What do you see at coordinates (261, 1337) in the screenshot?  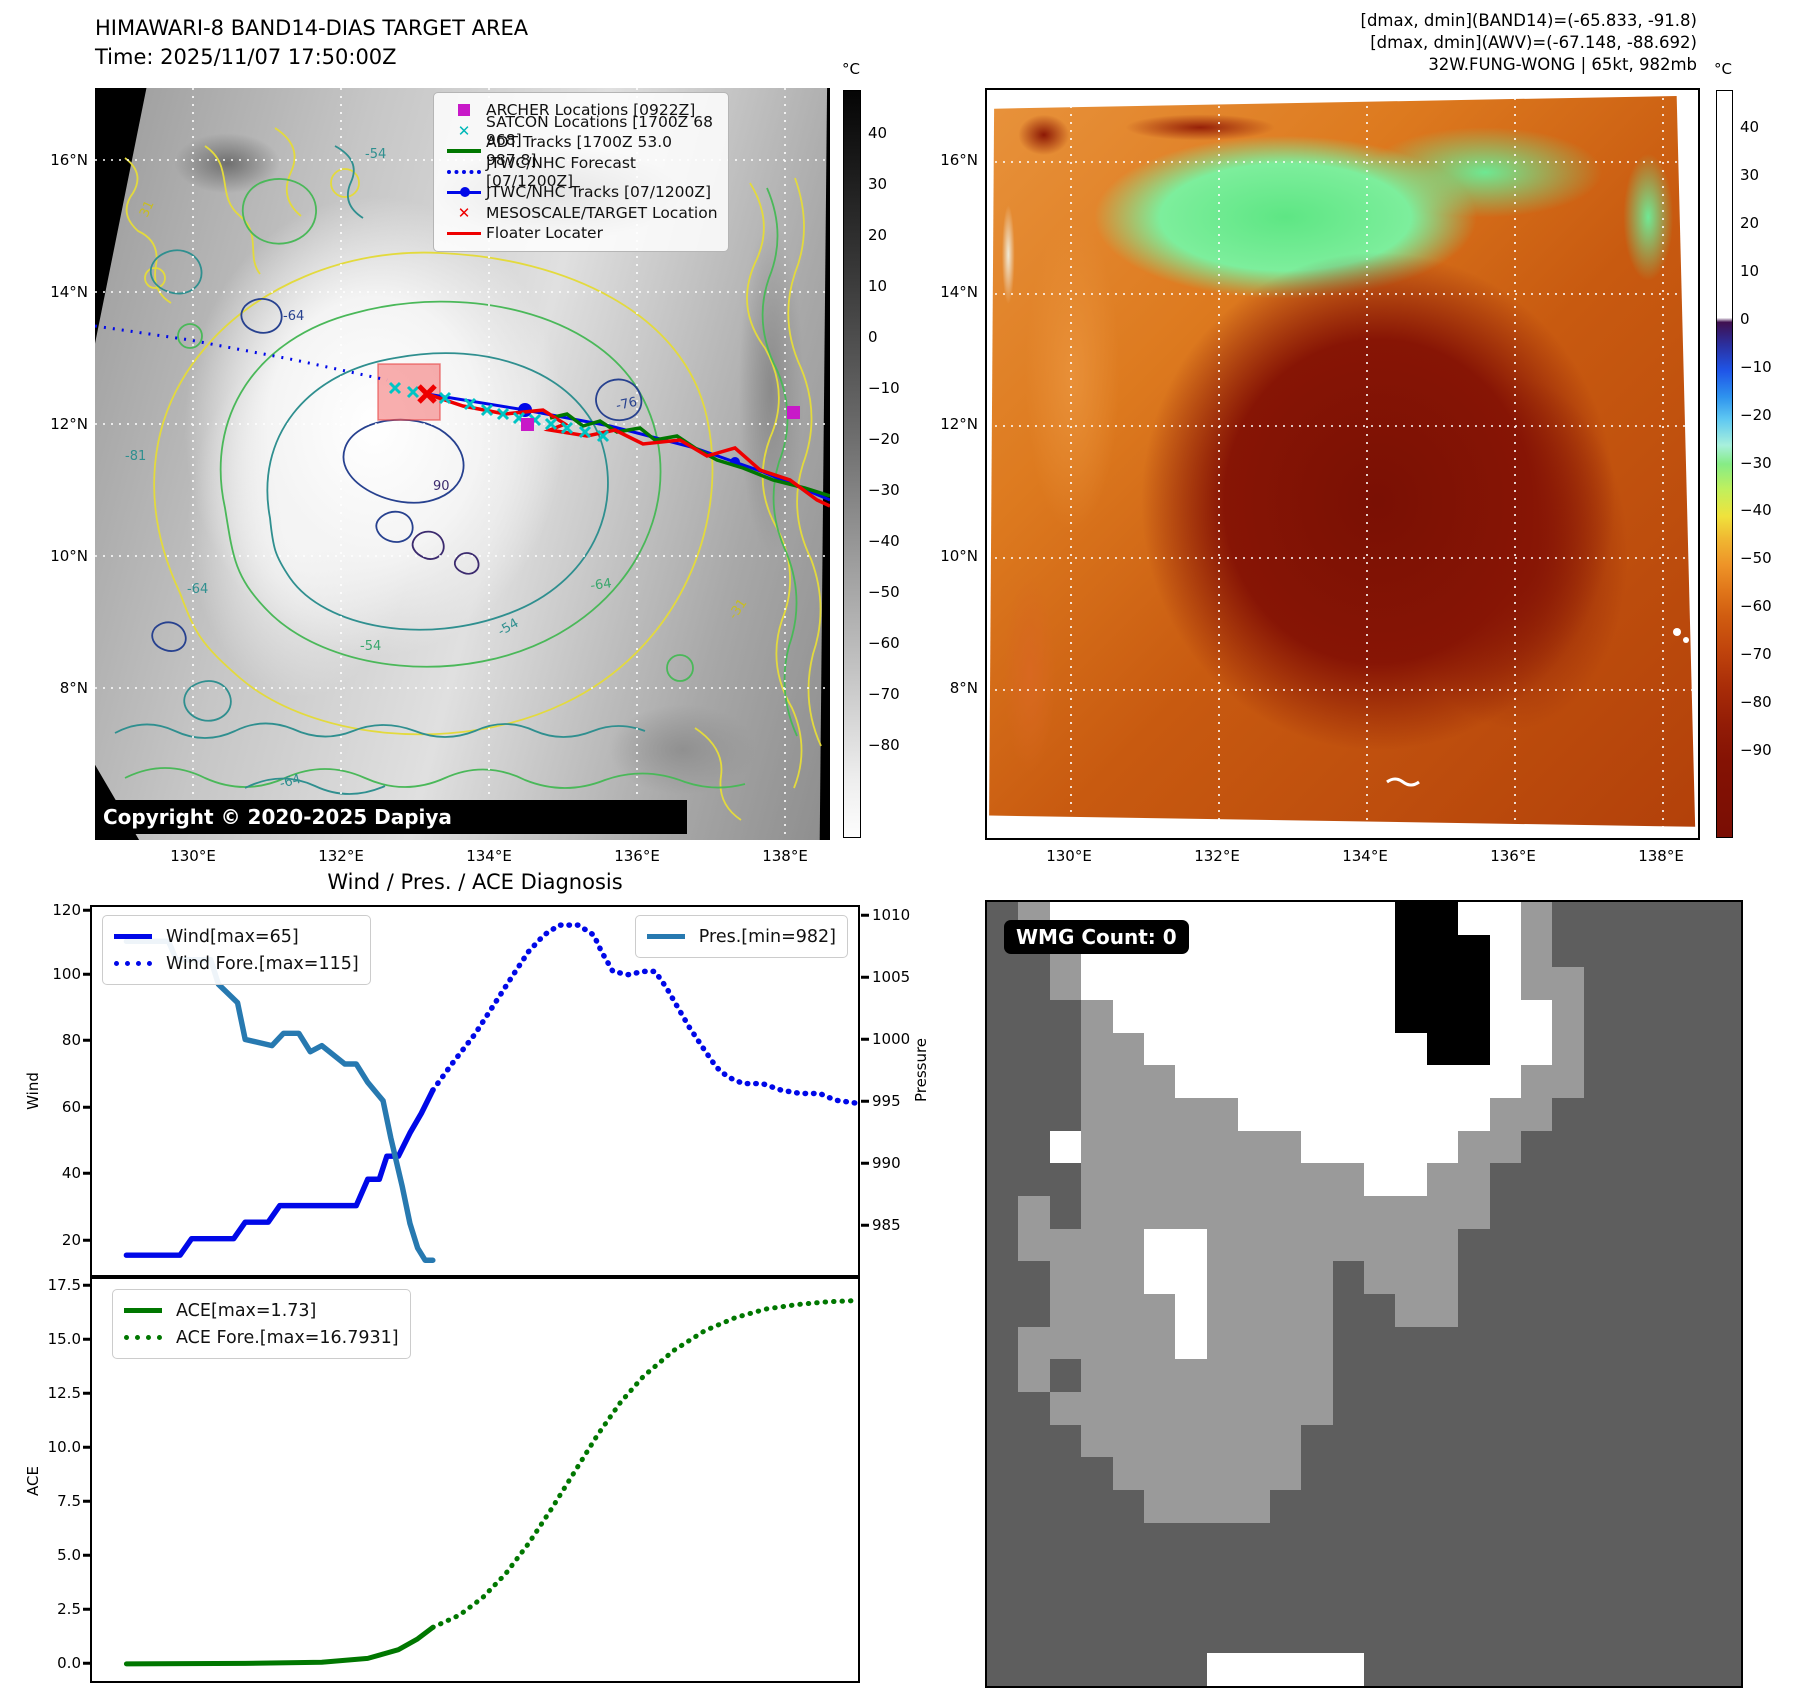 I see `legend-item-ace-forecast: ACE Fore.[max=16.7931]` at bounding box center [261, 1337].